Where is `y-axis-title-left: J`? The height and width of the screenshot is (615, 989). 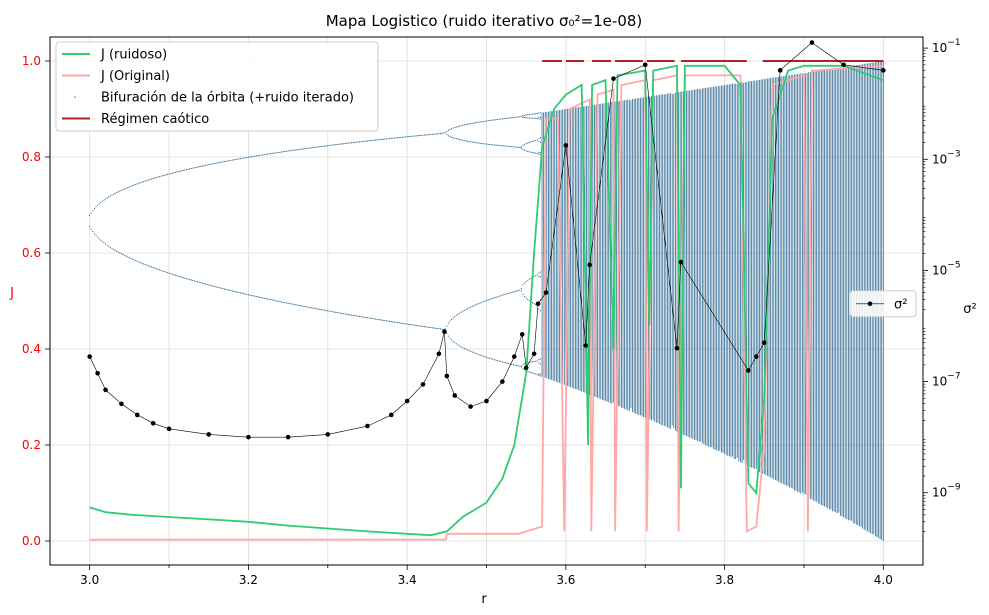
y-axis-title-left: J is located at coordinates (11, 293).